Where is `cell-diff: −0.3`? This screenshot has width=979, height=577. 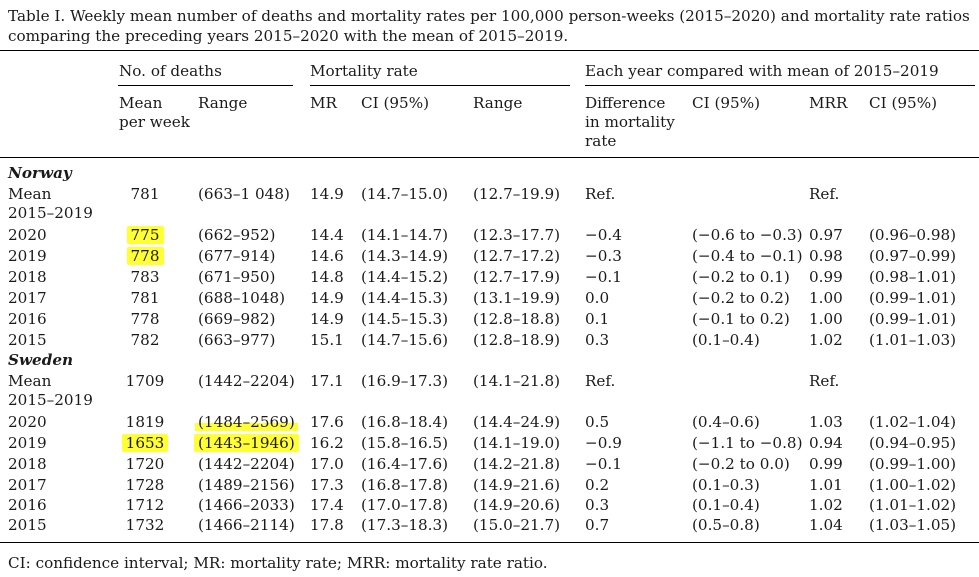 cell-diff: −0.3 is located at coordinates (603, 256).